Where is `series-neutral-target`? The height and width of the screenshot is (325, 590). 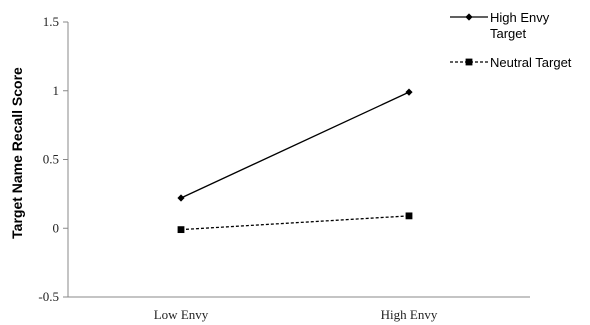 series-neutral-target is located at coordinates (295, 223).